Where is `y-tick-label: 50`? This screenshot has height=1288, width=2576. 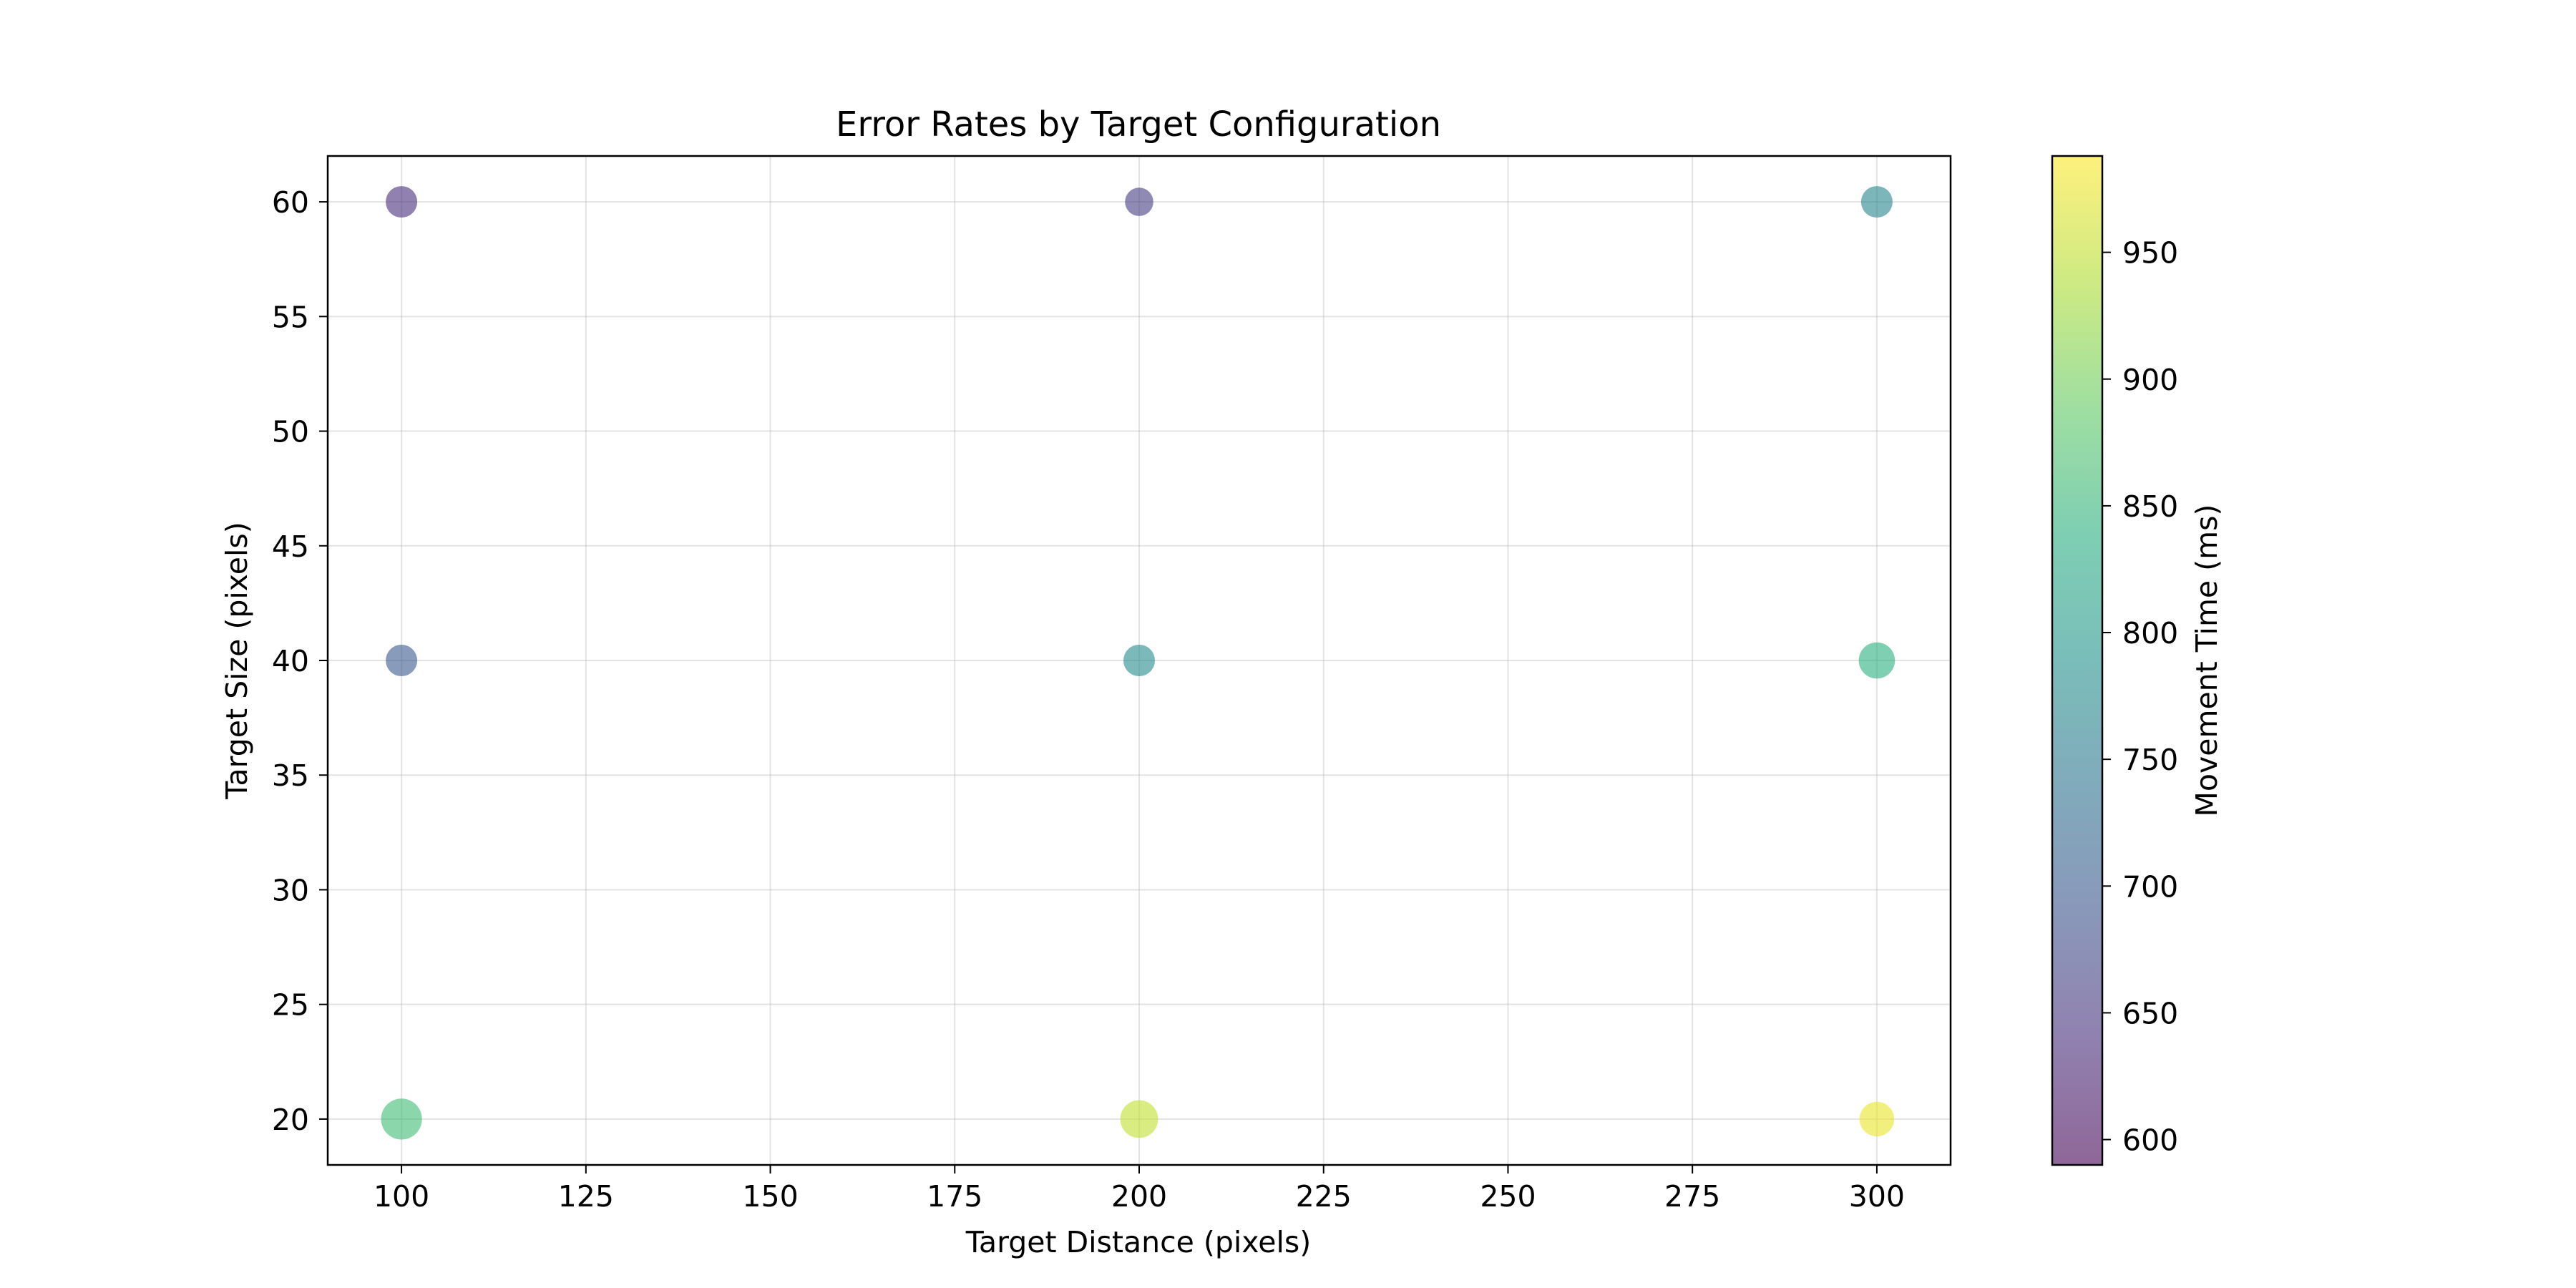 y-tick-label: 50 is located at coordinates (290, 432).